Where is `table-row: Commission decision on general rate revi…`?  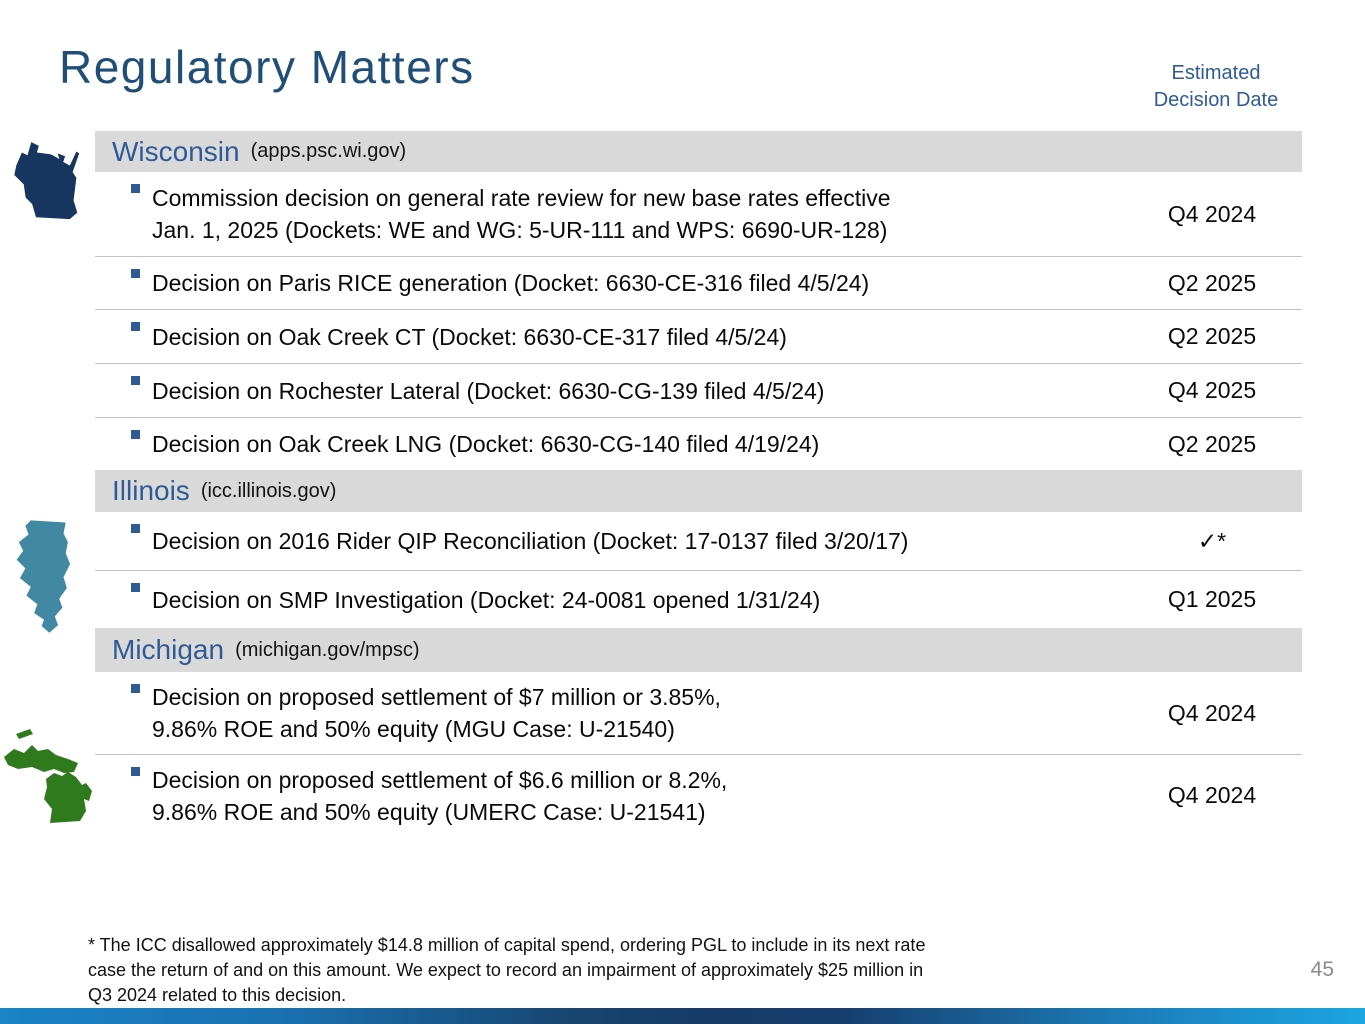 table-row: Commission decision on general rate revi… is located at coordinates (698, 214).